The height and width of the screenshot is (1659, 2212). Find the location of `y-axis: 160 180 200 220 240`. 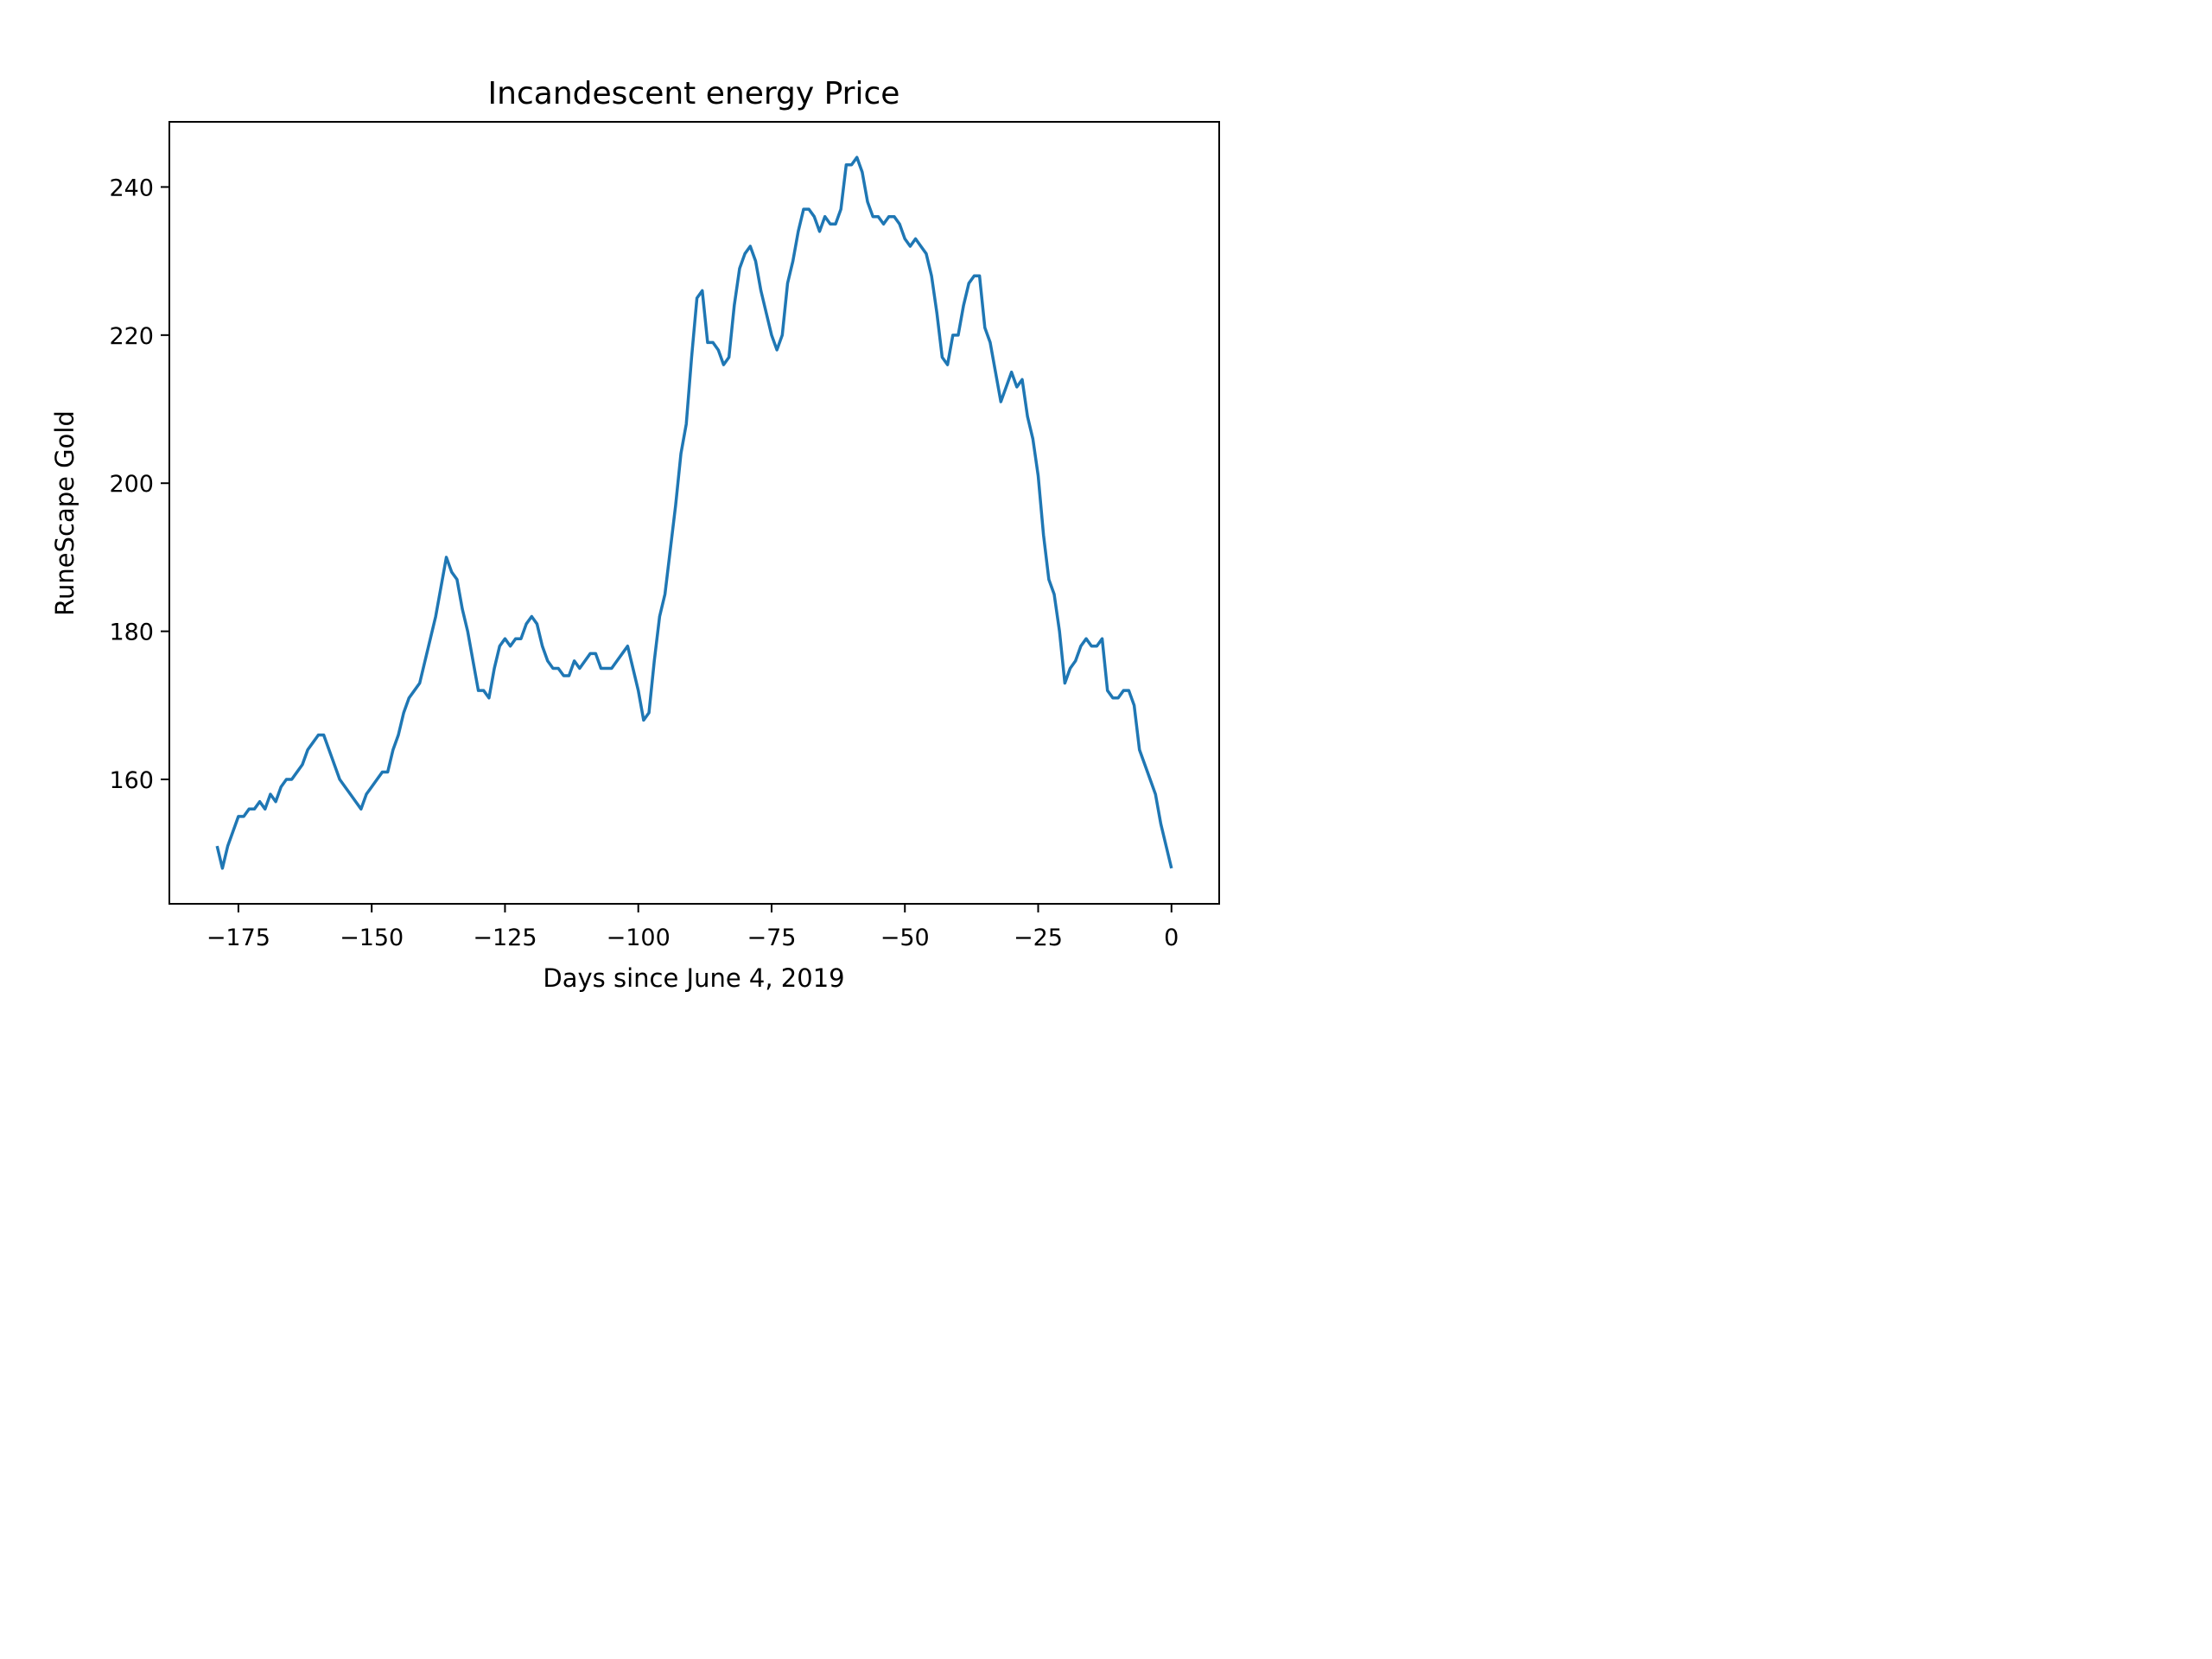

y-axis: 160 180 200 220 240 is located at coordinates (139, 484).